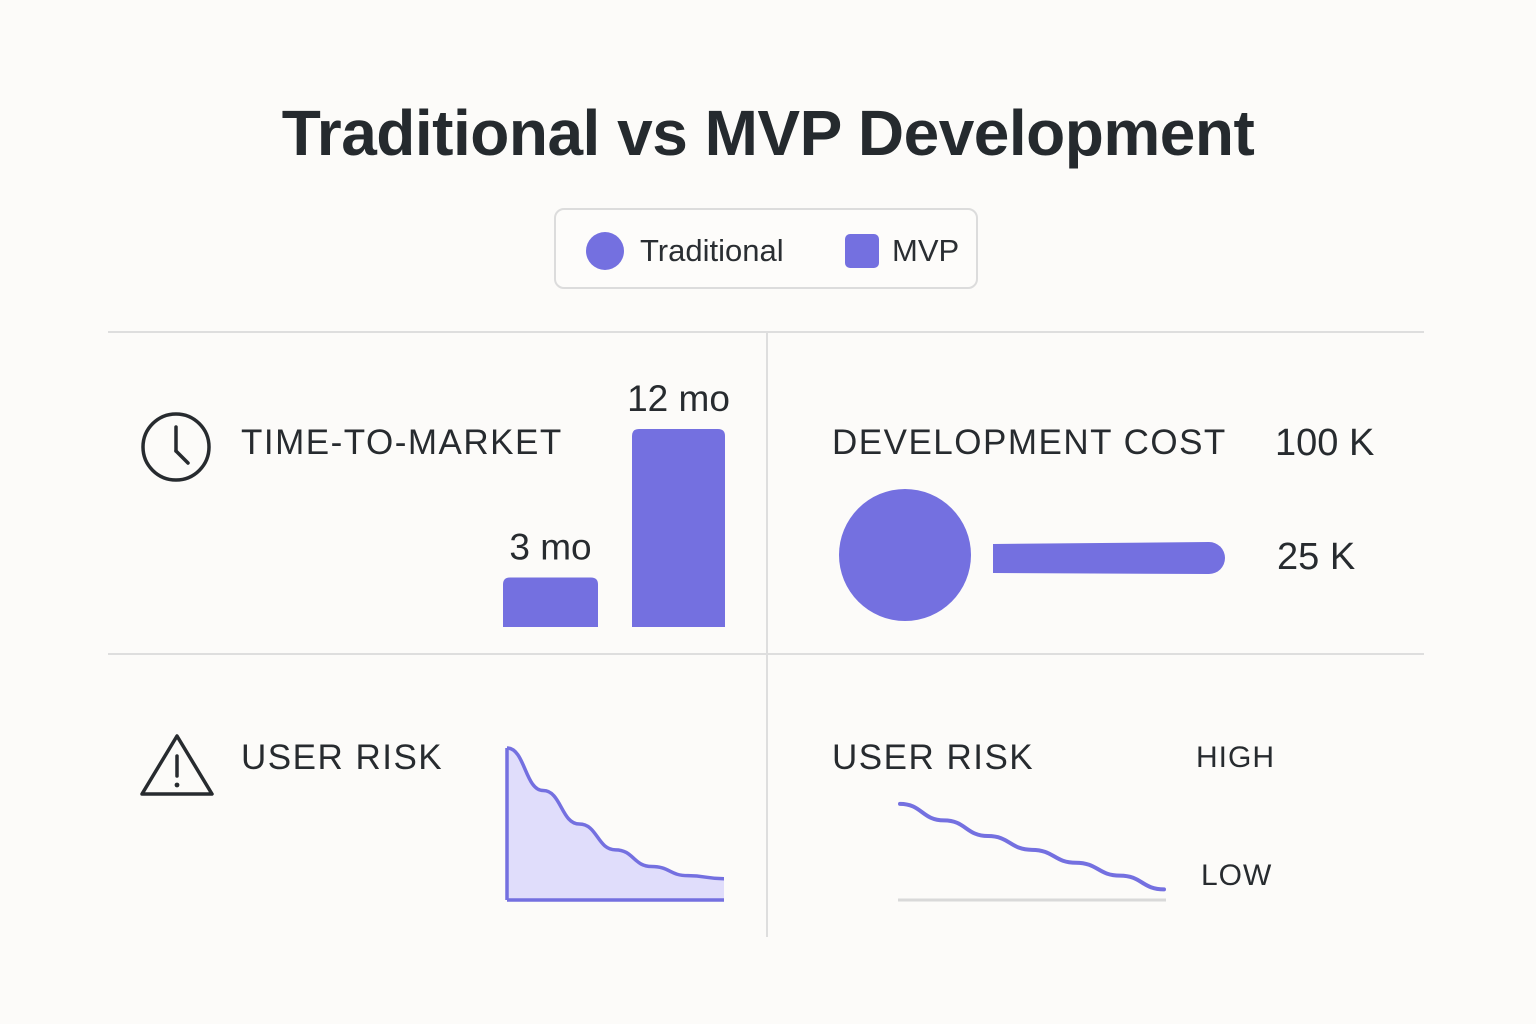 This screenshot has height=1024, width=1536. What do you see at coordinates (1316, 557) in the screenshot?
I see `cost-value-mvp: 25 K` at bounding box center [1316, 557].